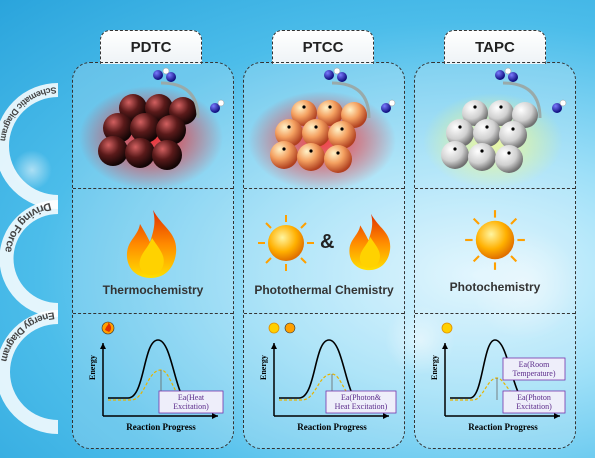  What do you see at coordinates (495, 47) in the screenshot?
I see `column-title-tapc: TAPC` at bounding box center [495, 47].